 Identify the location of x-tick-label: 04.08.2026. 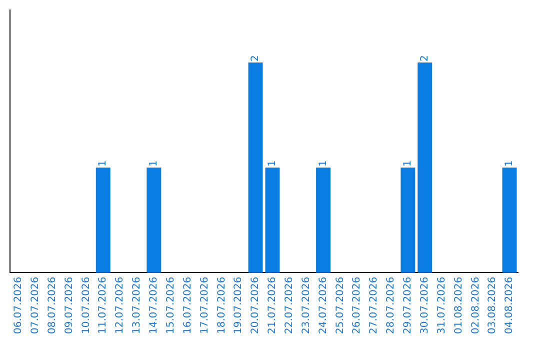
(510, 305).